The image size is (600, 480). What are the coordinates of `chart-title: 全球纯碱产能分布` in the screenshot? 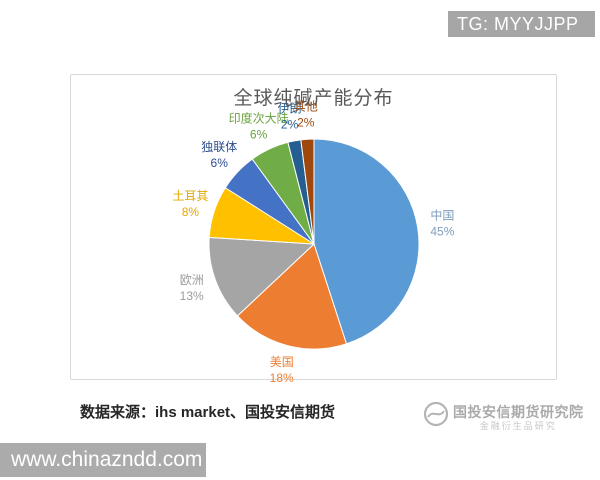 It's located at (313, 98).